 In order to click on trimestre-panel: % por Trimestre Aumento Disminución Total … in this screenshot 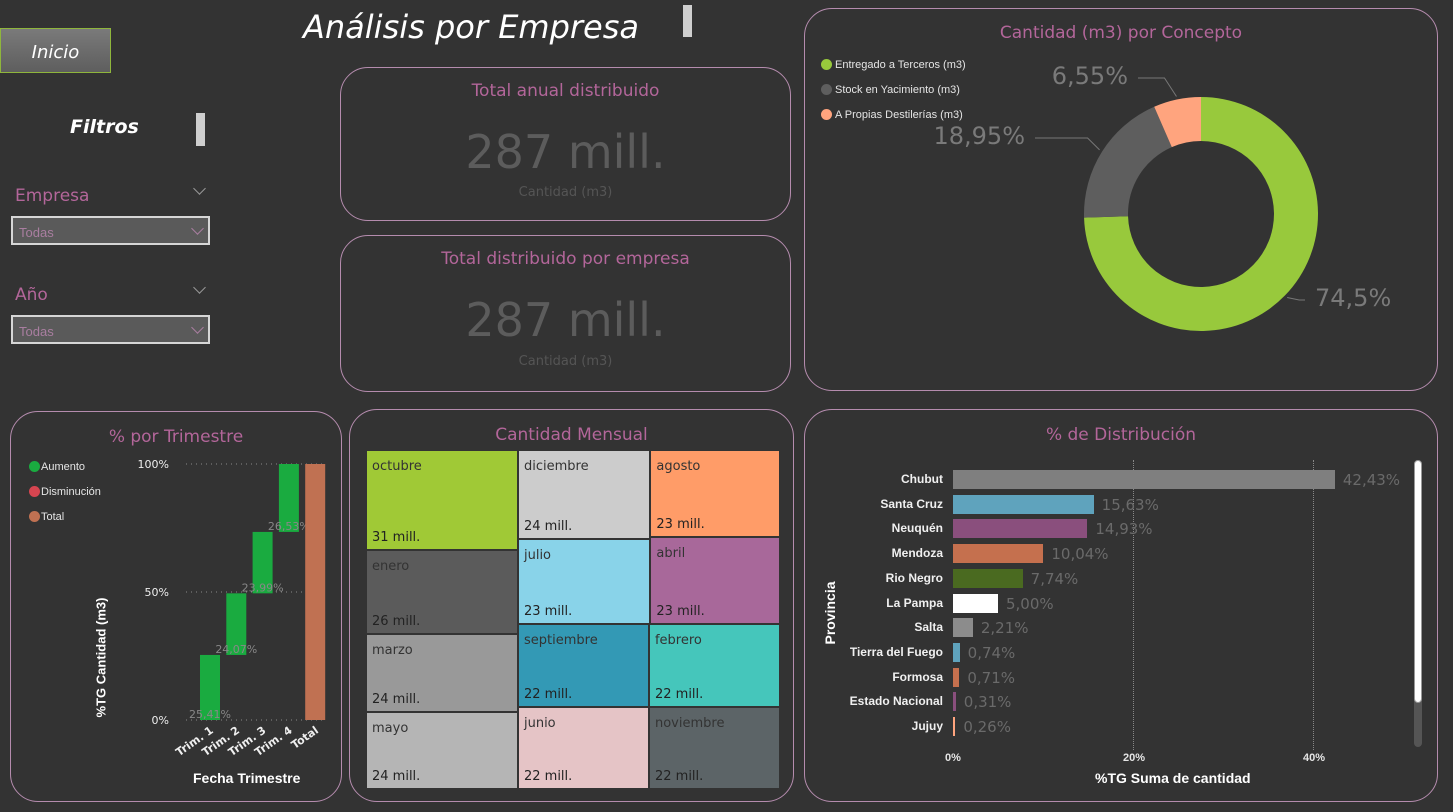, I will do `click(176, 606)`.